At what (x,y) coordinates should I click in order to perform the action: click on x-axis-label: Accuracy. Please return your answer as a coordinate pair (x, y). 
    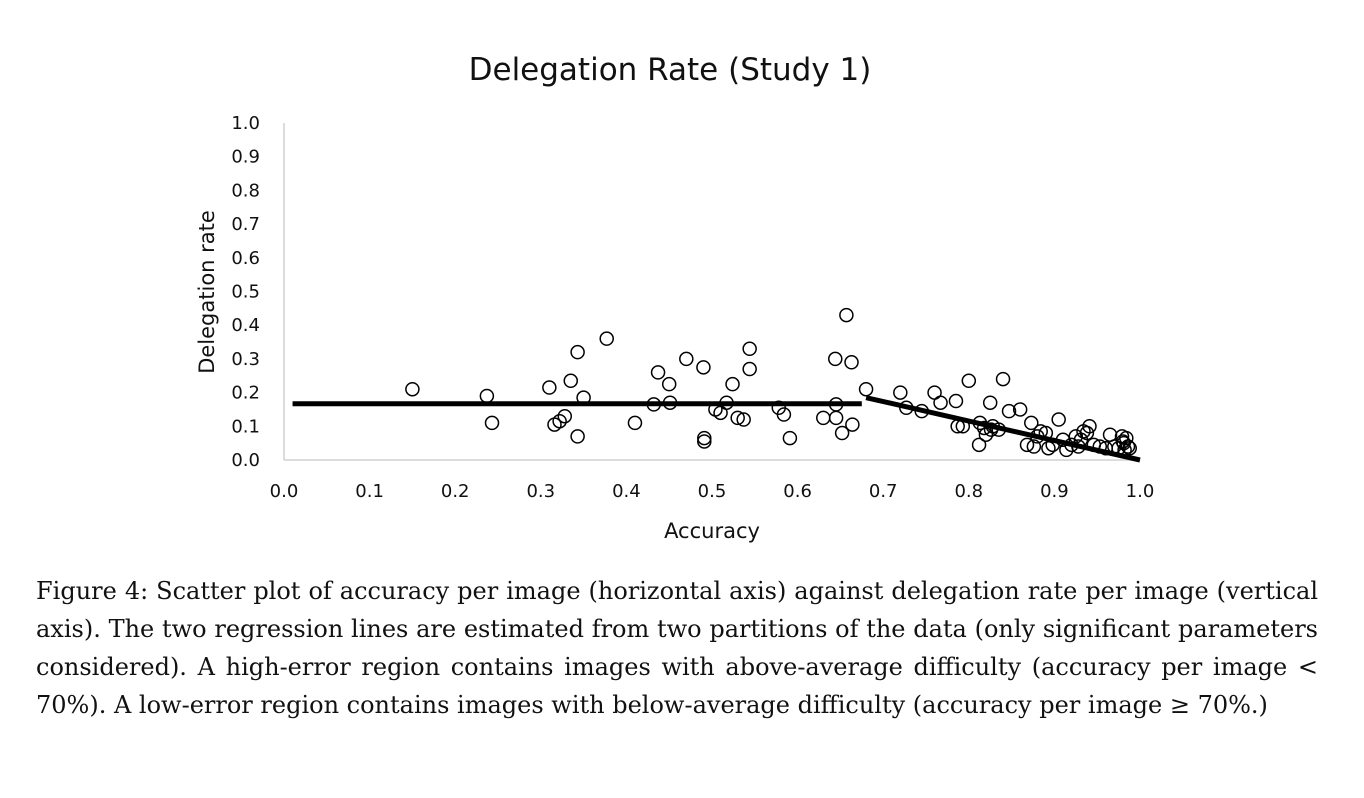
    Looking at the image, I should click on (712, 531).